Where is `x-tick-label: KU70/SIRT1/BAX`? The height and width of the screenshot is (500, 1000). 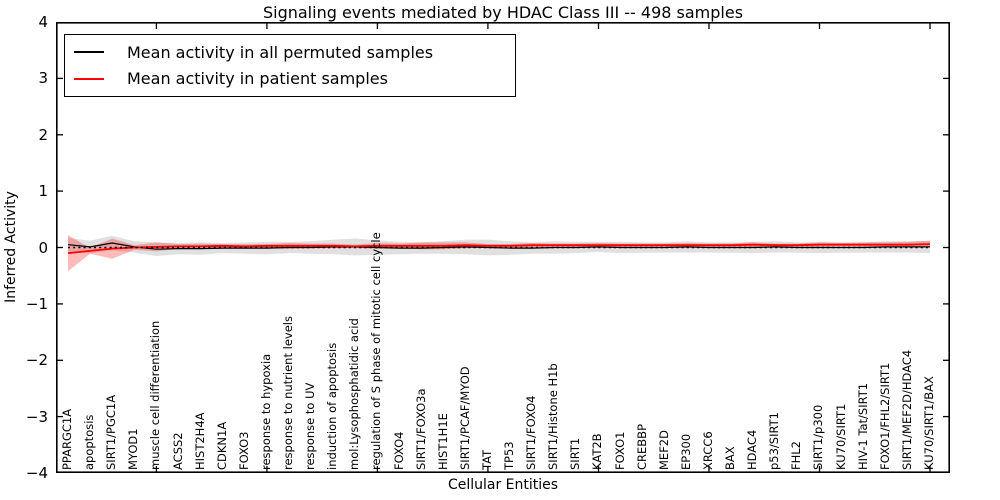
x-tick-label: KU70/SIRT1/BAX is located at coordinates (929, 423).